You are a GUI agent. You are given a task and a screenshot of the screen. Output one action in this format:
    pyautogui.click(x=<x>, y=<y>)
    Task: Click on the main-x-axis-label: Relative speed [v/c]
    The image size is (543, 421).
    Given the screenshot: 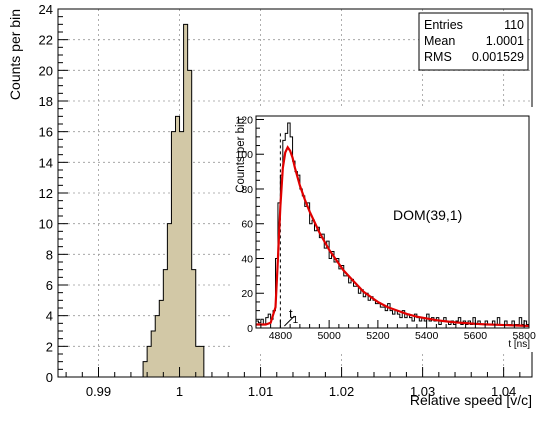 What is the action you would take?
    pyautogui.click(x=471, y=400)
    